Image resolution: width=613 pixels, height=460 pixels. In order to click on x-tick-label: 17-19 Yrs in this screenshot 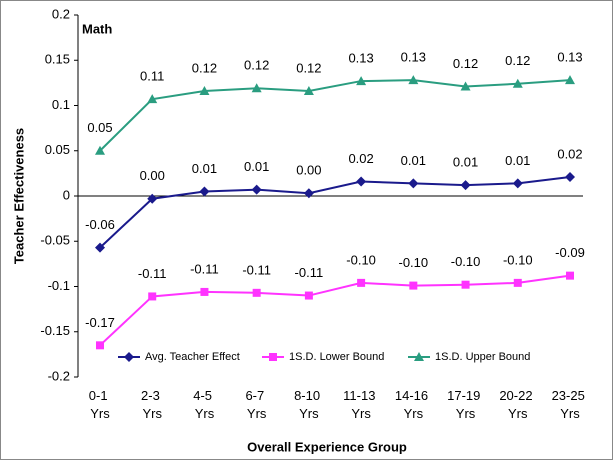, I will do `click(465, 404)`.